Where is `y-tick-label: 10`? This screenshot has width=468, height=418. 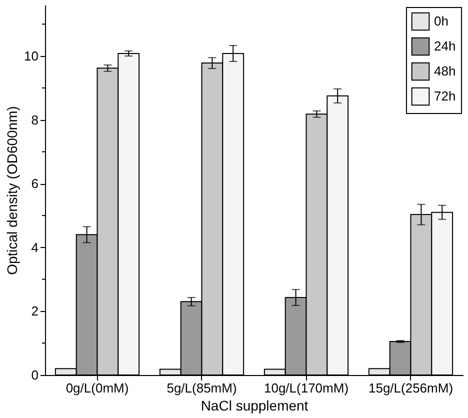
y-tick-label: 10 is located at coordinates (31, 56).